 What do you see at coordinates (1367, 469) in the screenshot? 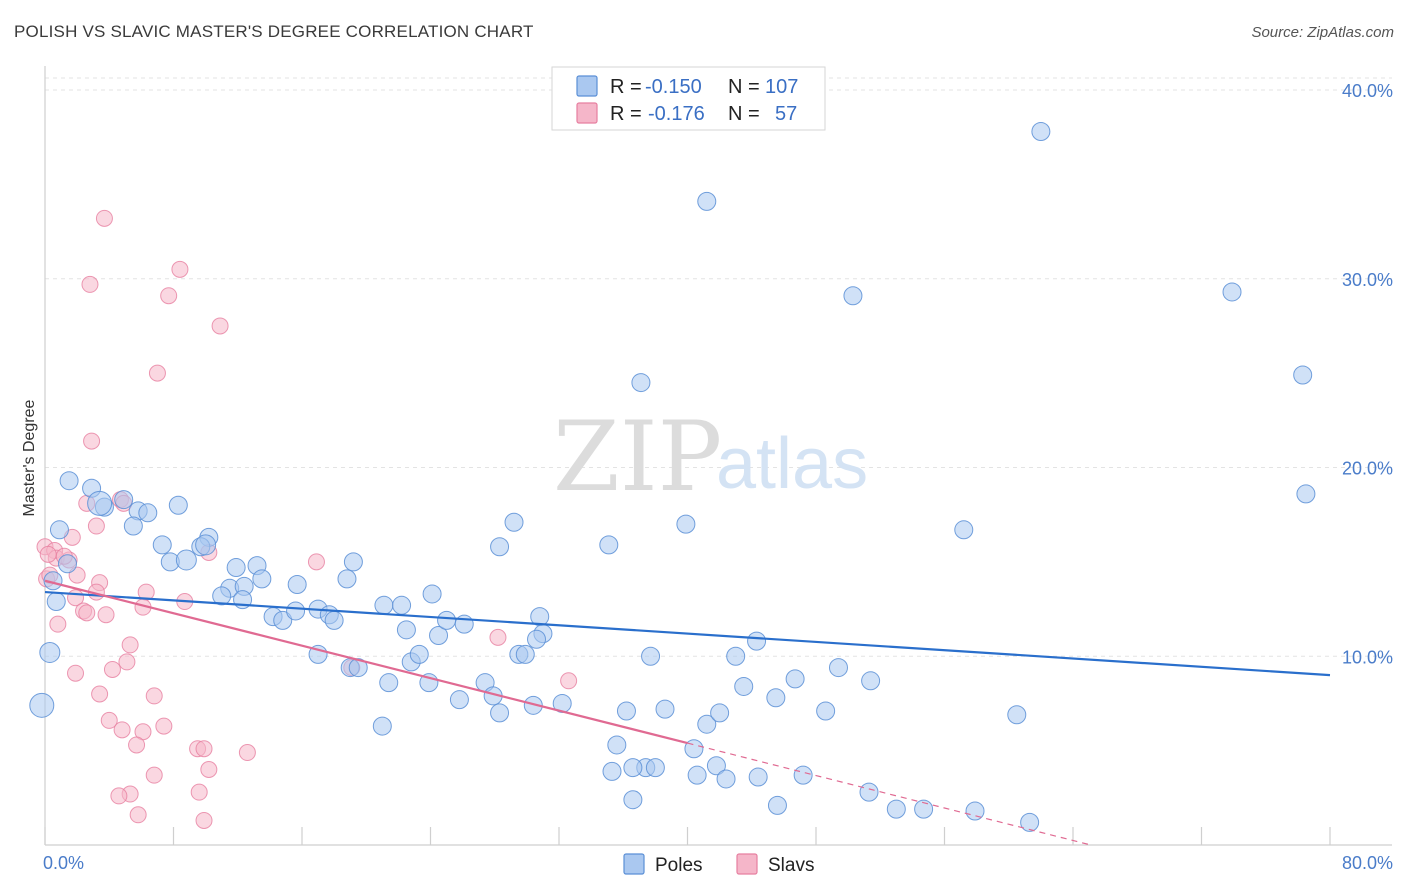
I see `y-tick-label: 20.0%` at bounding box center [1367, 469].